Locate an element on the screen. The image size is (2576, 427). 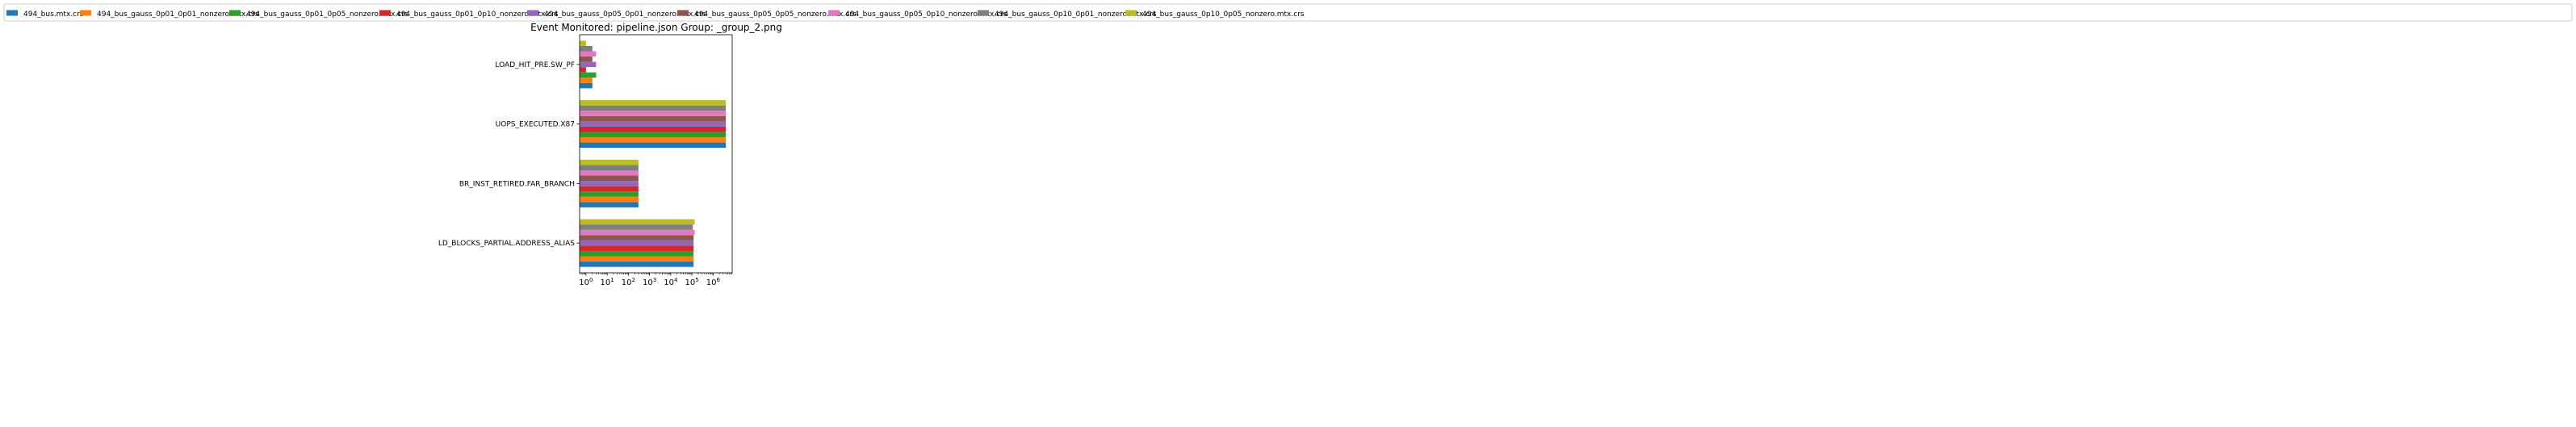
x-tick-label: 10³ is located at coordinates (649, 282).